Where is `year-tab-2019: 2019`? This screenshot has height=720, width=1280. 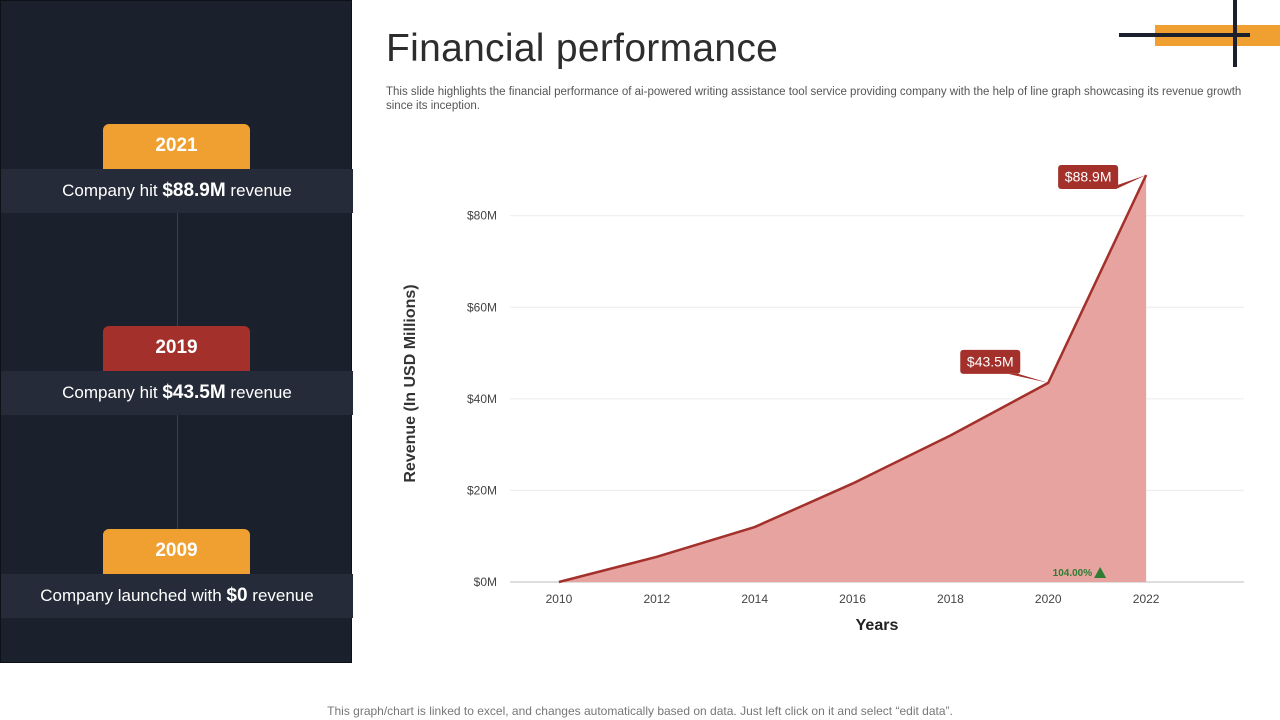 year-tab-2019: 2019 is located at coordinates (176, 349).